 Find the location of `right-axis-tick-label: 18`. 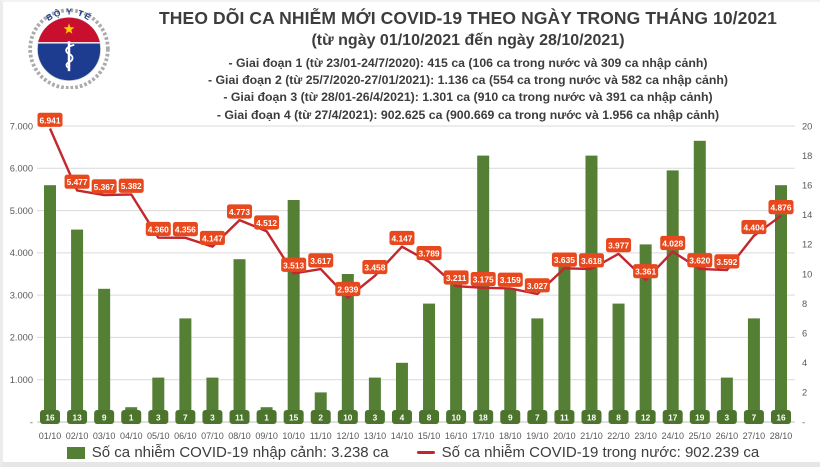

right-axis-tick-label: 18 is located at coordinates (807, 156).